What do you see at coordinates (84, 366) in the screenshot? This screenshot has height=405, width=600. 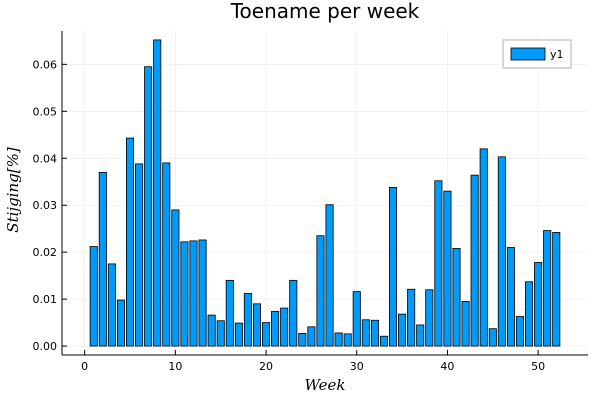 I see `x-tick-label: 0` at bounding box center [84, 366].